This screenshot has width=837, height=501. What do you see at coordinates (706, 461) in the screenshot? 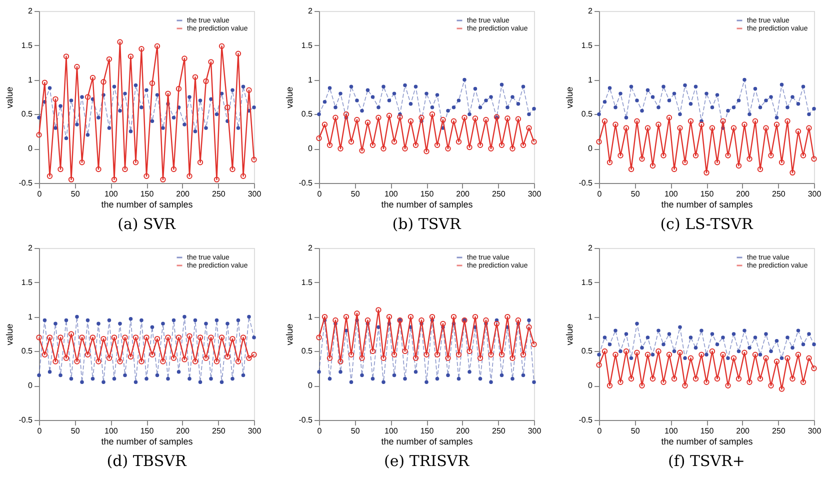
I see `text: (f) TSVR+` at bounding box center [706, 461].